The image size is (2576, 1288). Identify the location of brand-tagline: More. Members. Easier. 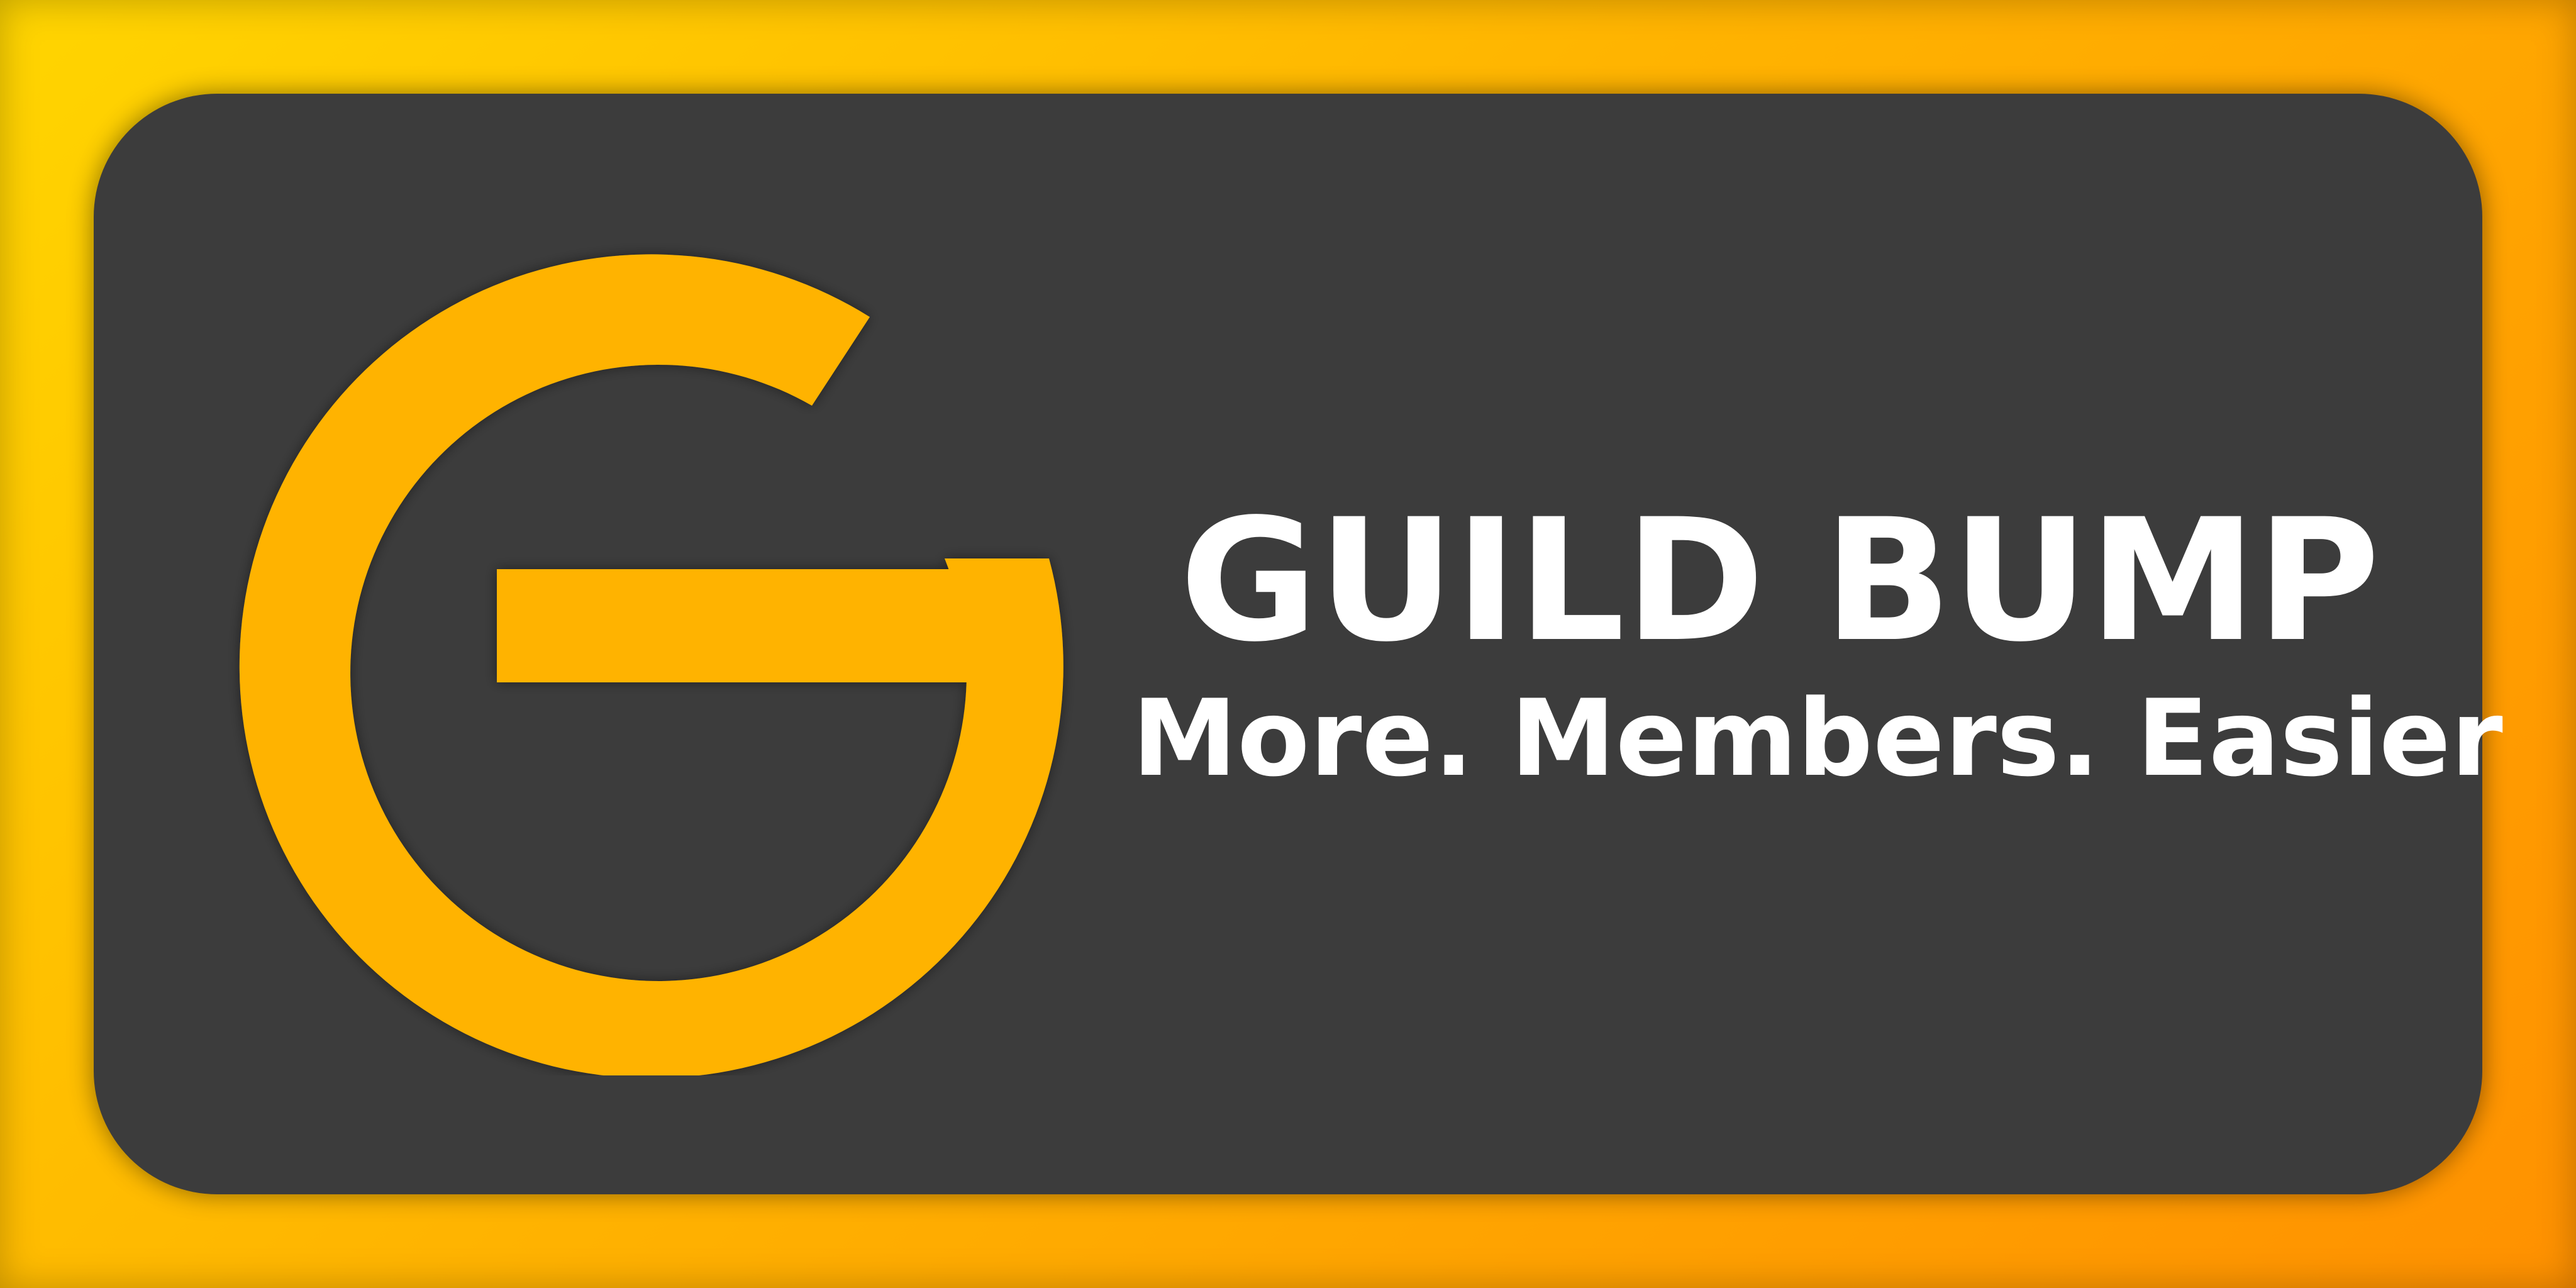
(1817, 738).